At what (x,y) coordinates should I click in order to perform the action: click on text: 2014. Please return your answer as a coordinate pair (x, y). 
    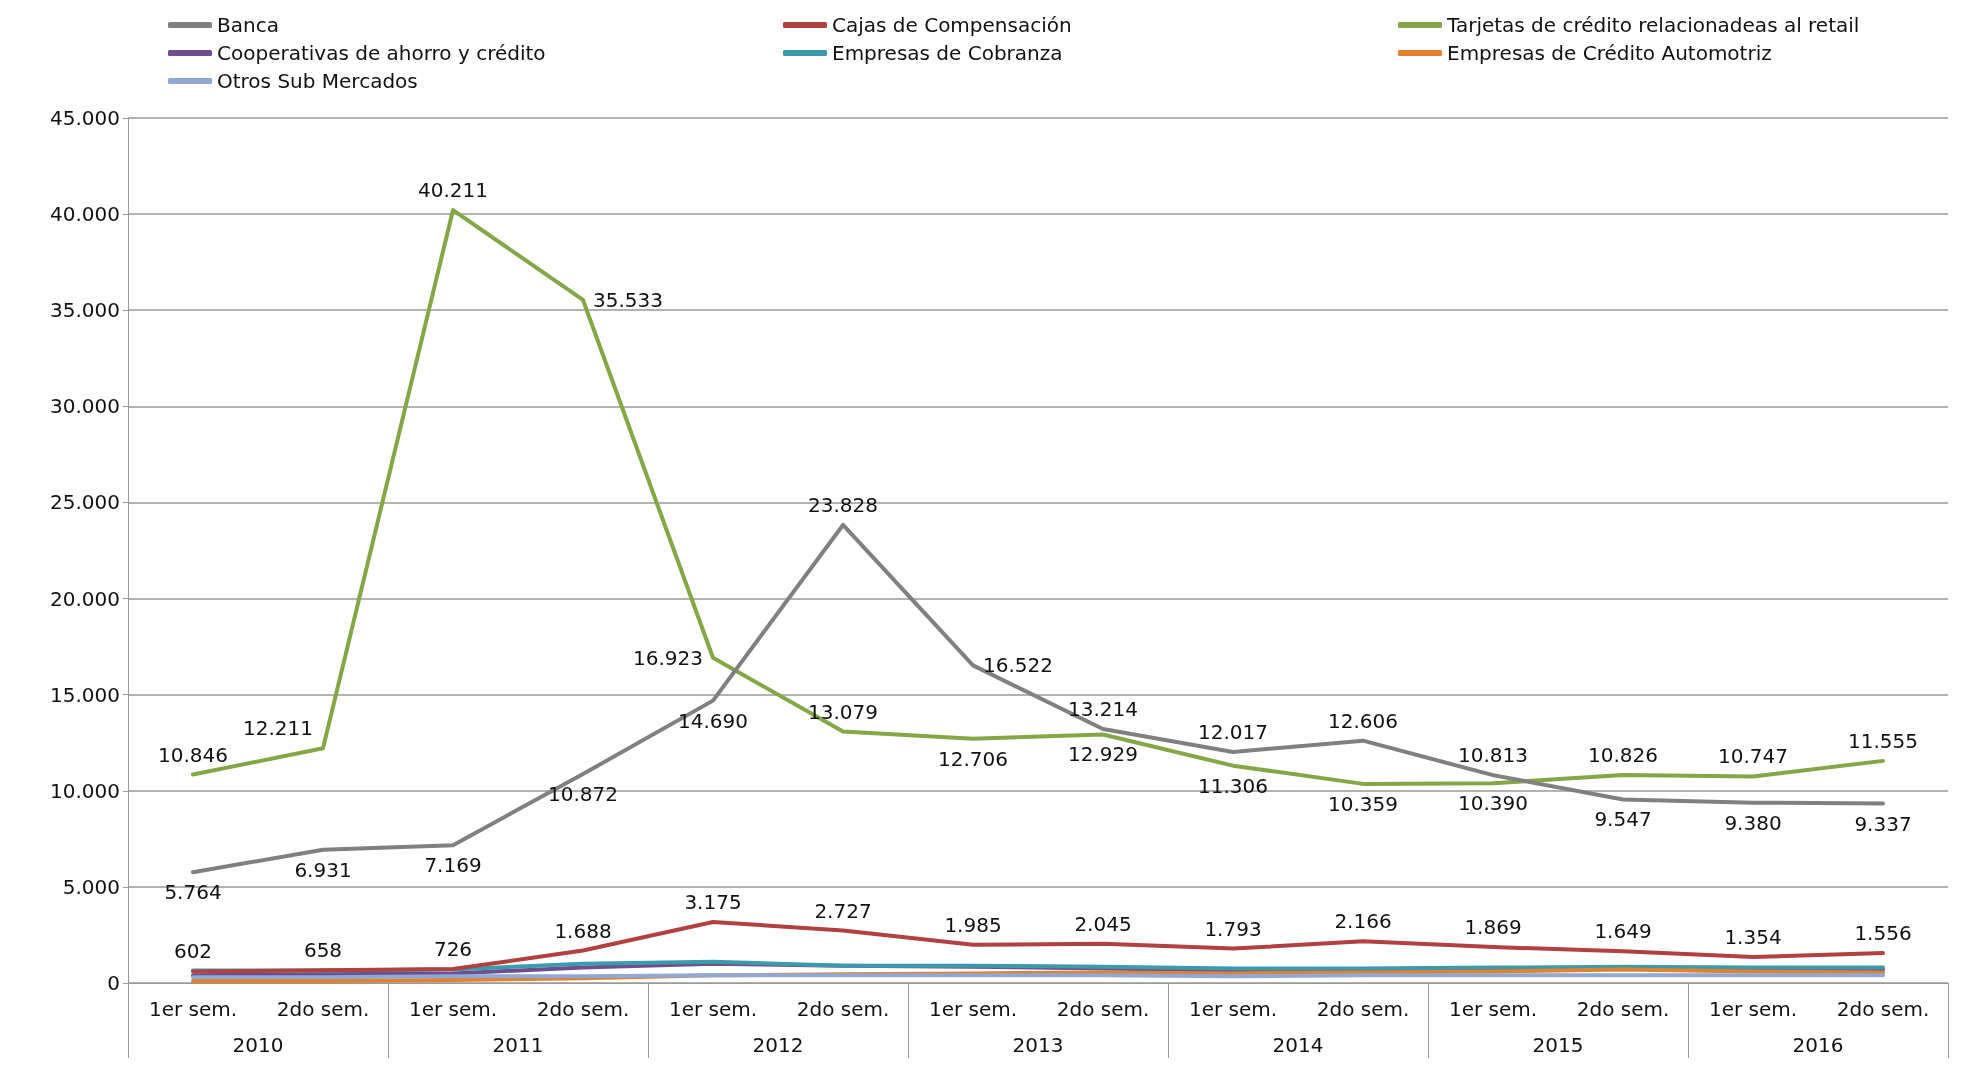
    Looking at the image, I should click on (1298, 1045).